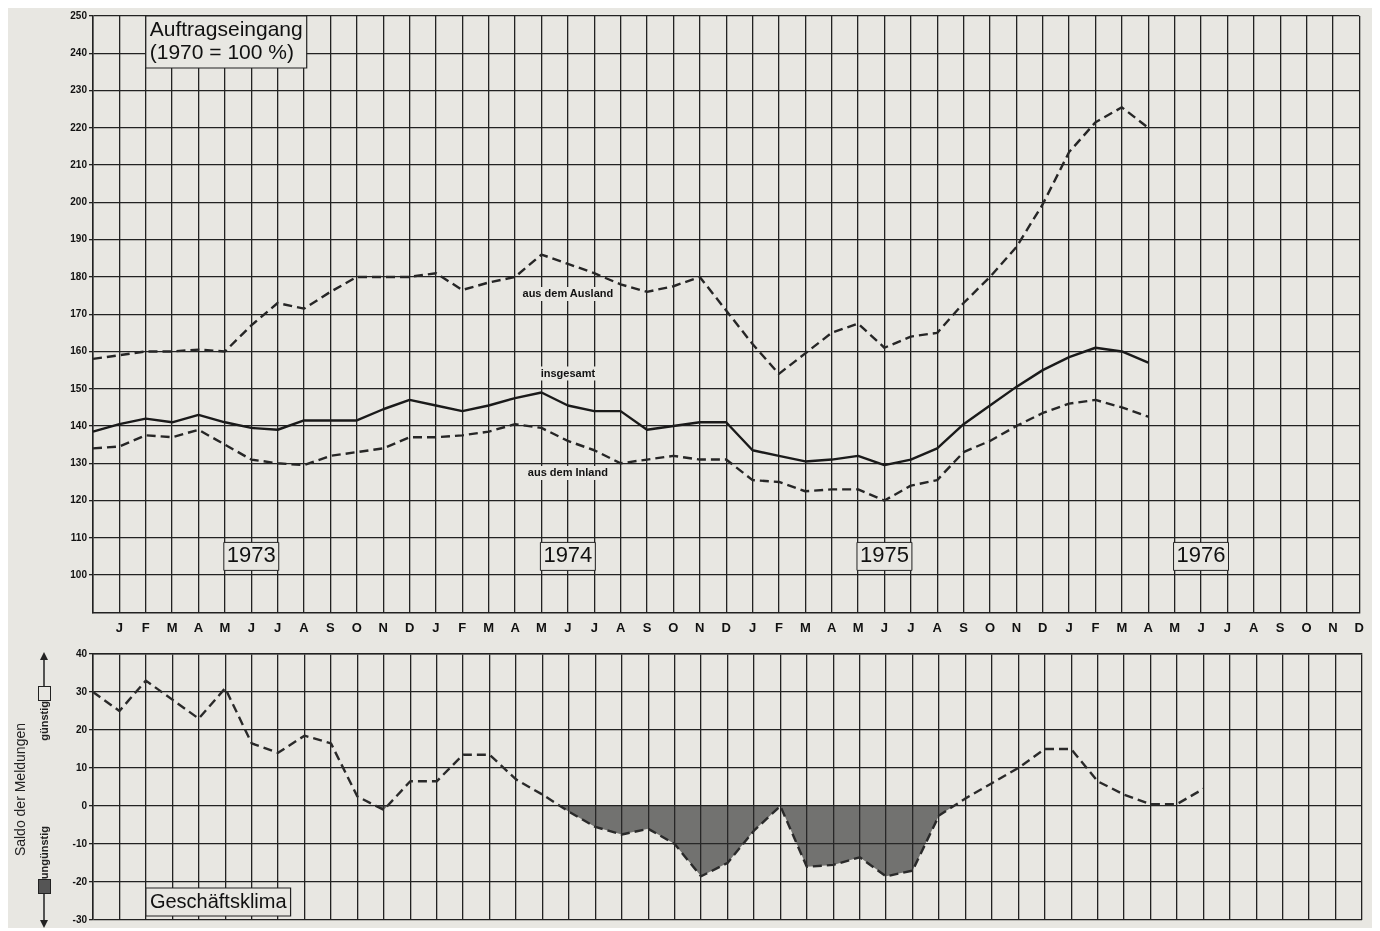 This screenshot has width=1380, height=931. I want to click on y-tick-label: 10, so click(81, 767).